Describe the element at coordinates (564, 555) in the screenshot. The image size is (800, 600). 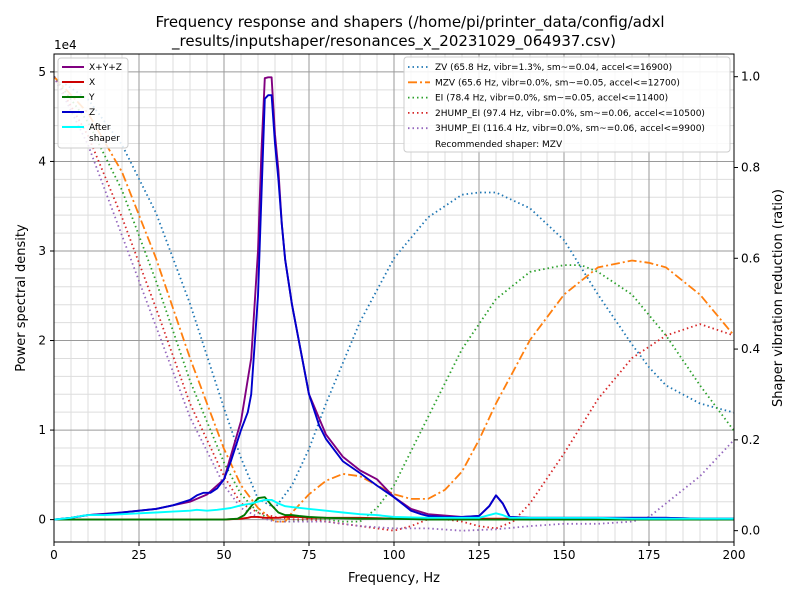
I see `x-tick-label: 150` at that location.